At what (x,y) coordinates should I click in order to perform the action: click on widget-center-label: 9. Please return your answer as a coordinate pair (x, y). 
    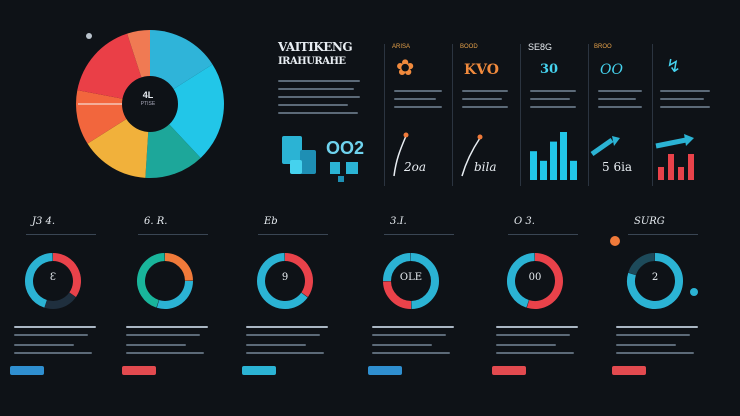
    Looking at the image, I should click on (285, 277).